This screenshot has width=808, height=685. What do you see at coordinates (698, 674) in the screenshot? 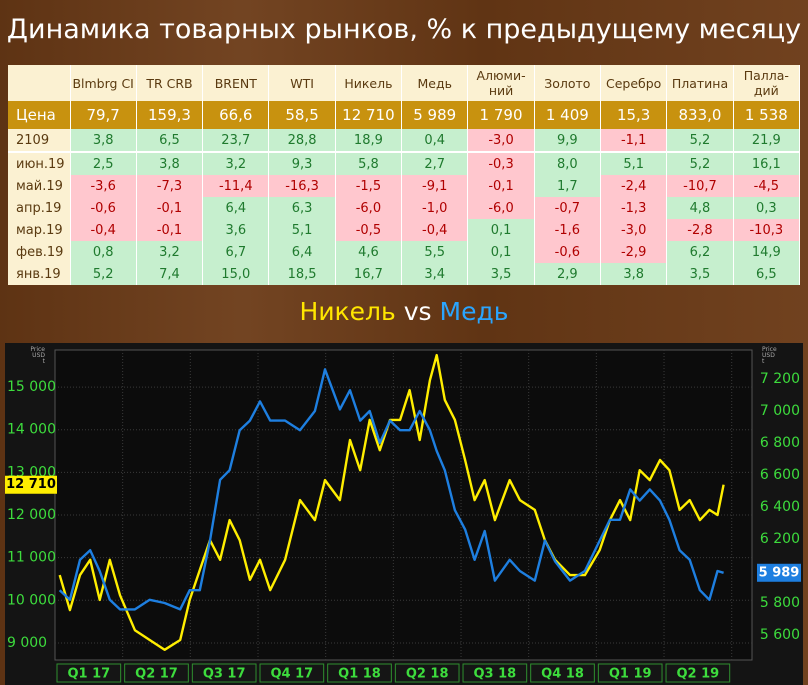
I see `x-tick-label: Q2 19` at bounding box center [698, 674].